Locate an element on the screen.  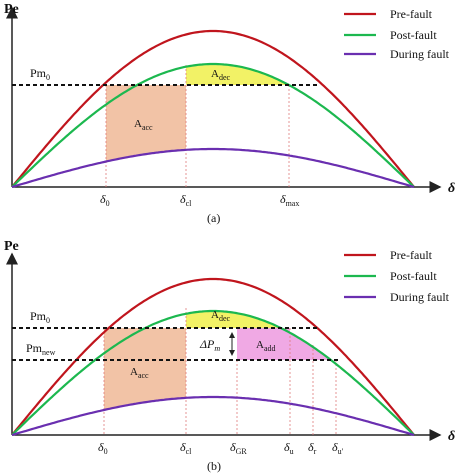
legend-a: Pre-fault Post-fault During fault is located at coordinates (397, 34).